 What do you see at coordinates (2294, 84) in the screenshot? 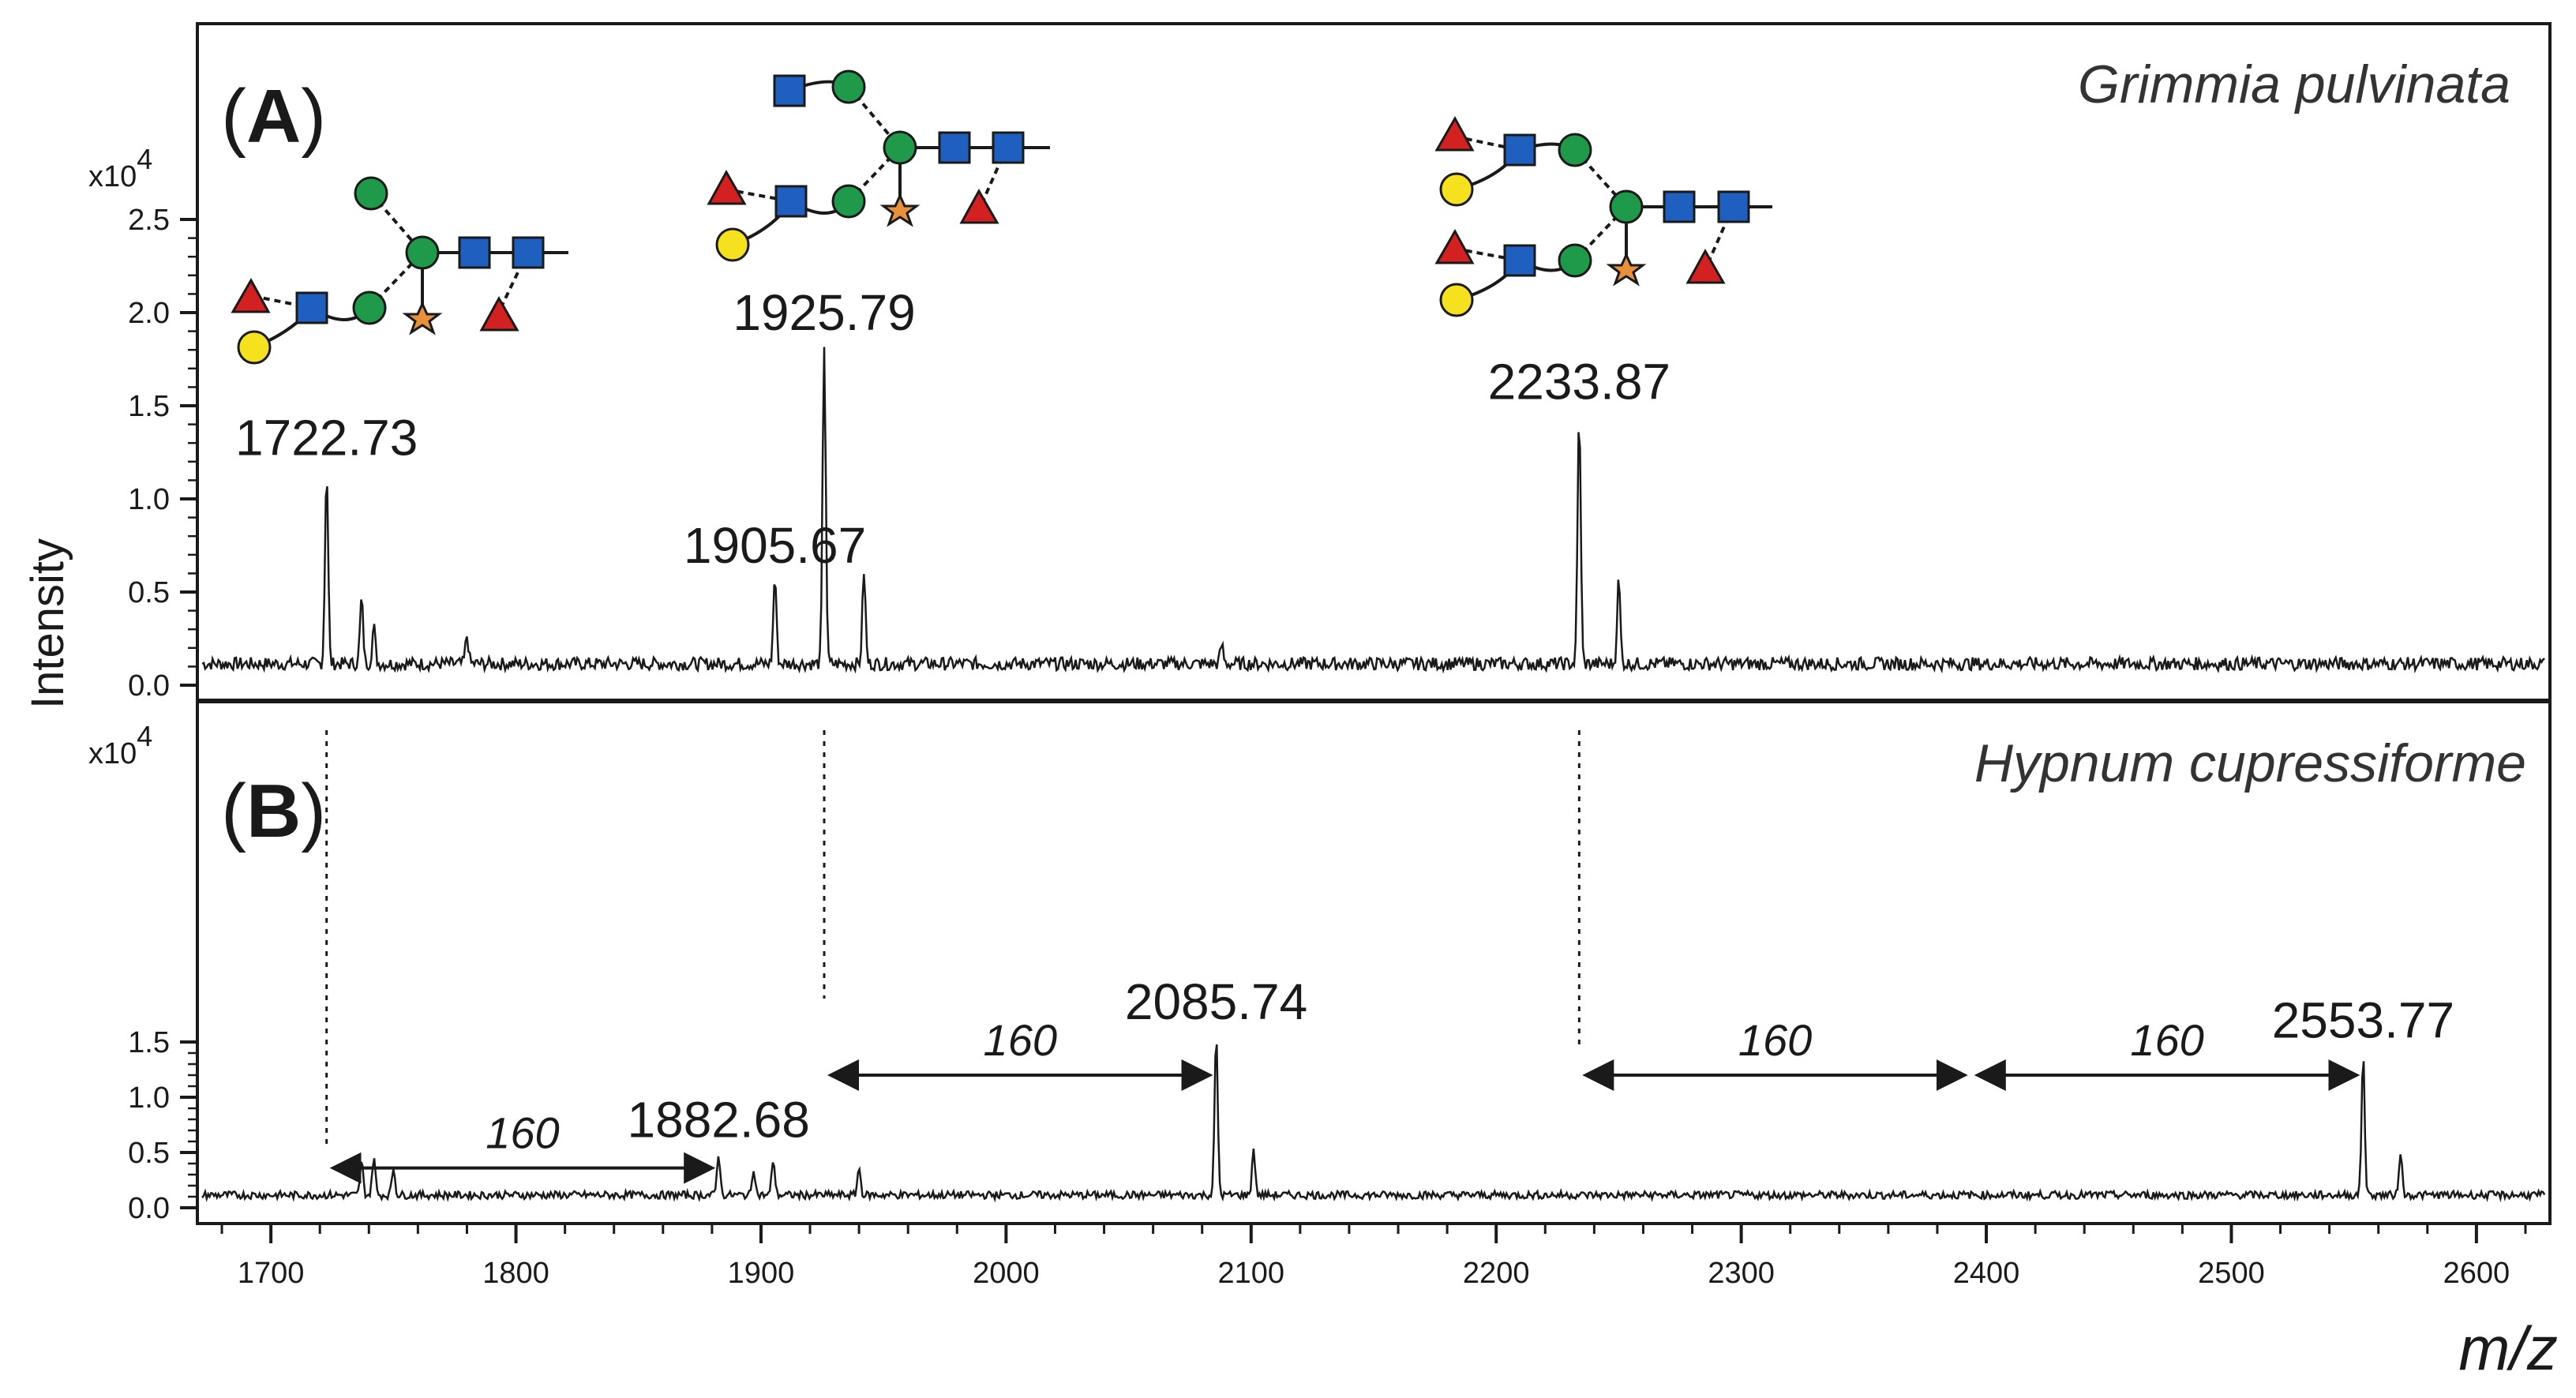
I see `panel-a-species: Grimmia pulvinata` at bounding box center [2294, 84].